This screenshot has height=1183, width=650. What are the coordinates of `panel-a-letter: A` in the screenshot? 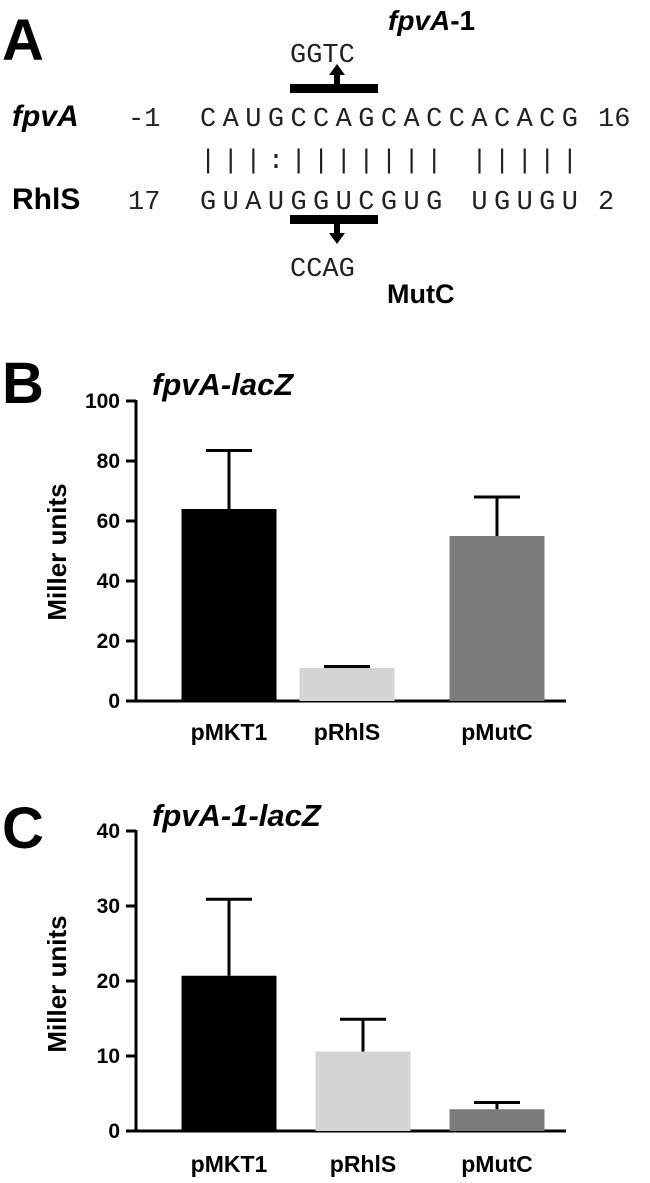 It's located at (23, 40).